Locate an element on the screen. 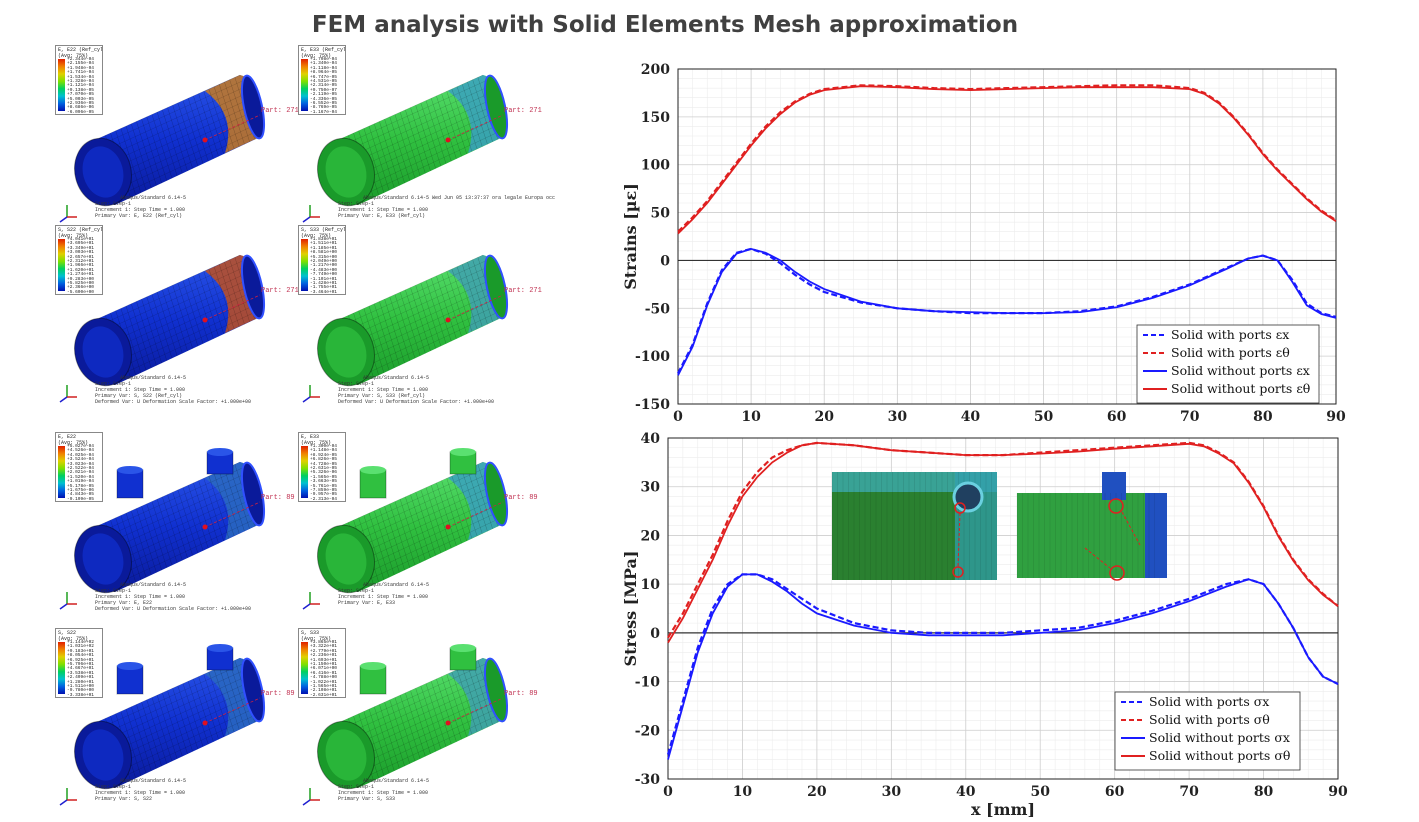  legend-title: S, S22 (Ref_cyl) is located at coordinates (80, 230).